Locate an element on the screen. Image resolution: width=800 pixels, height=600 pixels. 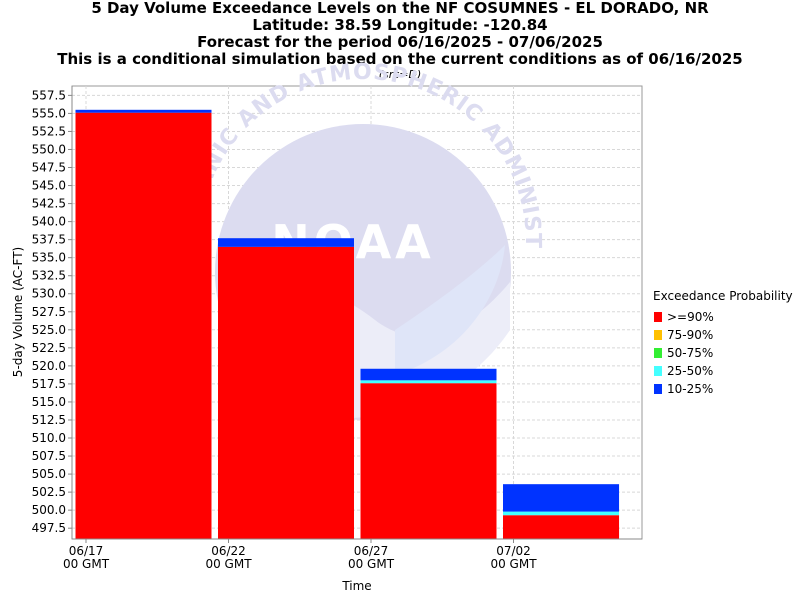
y-tick-label: 532.5 is located at coordinates (49, 276).